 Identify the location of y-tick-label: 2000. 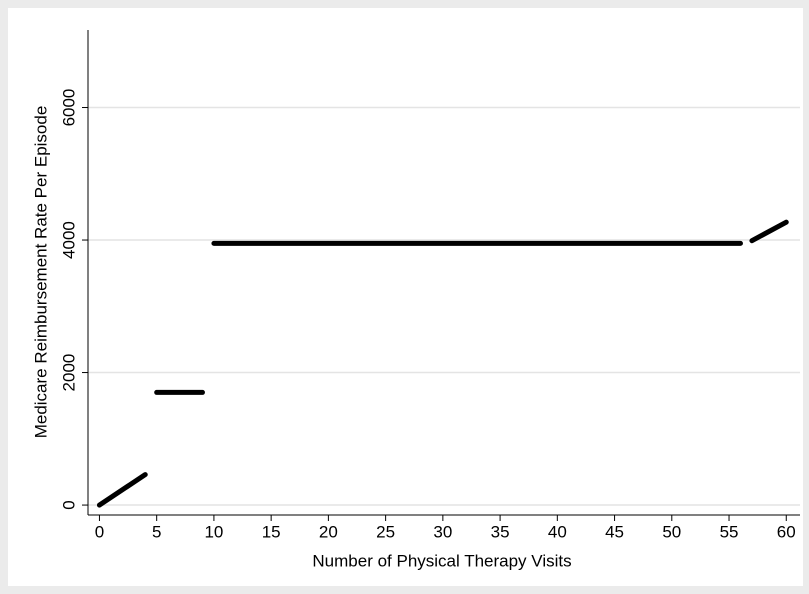
(68, 373).